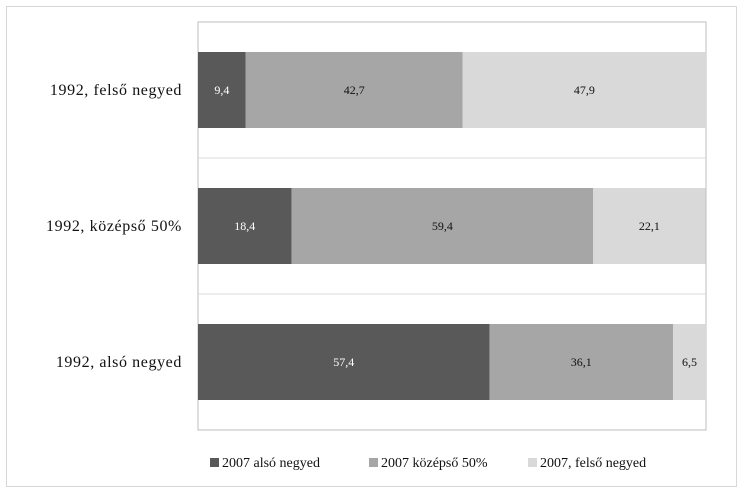  What do you see at coordinates (434, 463) in the screenshot?
I see `legend-entry-label: 2007 középső 50%` at bounding box center [434, 463].